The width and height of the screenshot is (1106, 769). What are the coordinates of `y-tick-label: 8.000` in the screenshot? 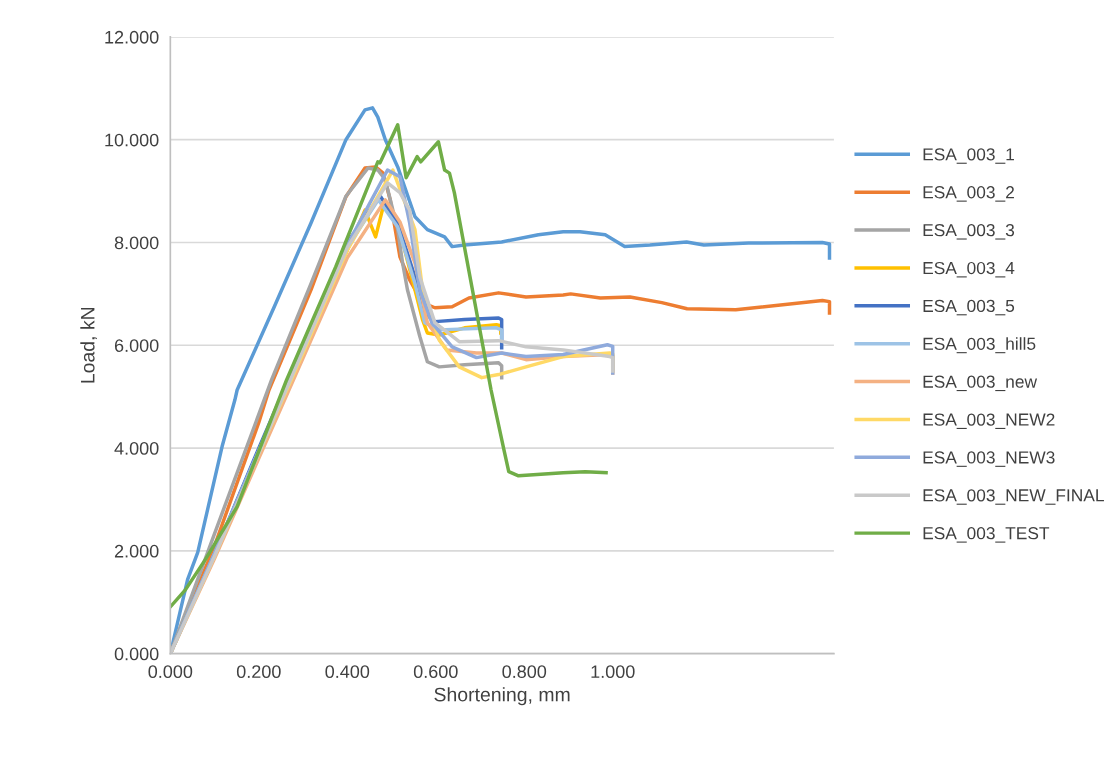 It's located at (136, 243).